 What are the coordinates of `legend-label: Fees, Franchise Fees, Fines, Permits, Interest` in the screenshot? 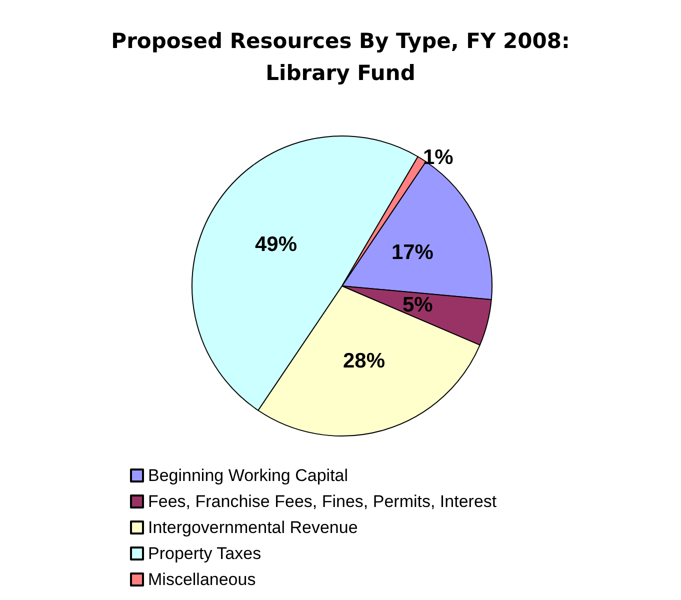 It's located at (322, 501).